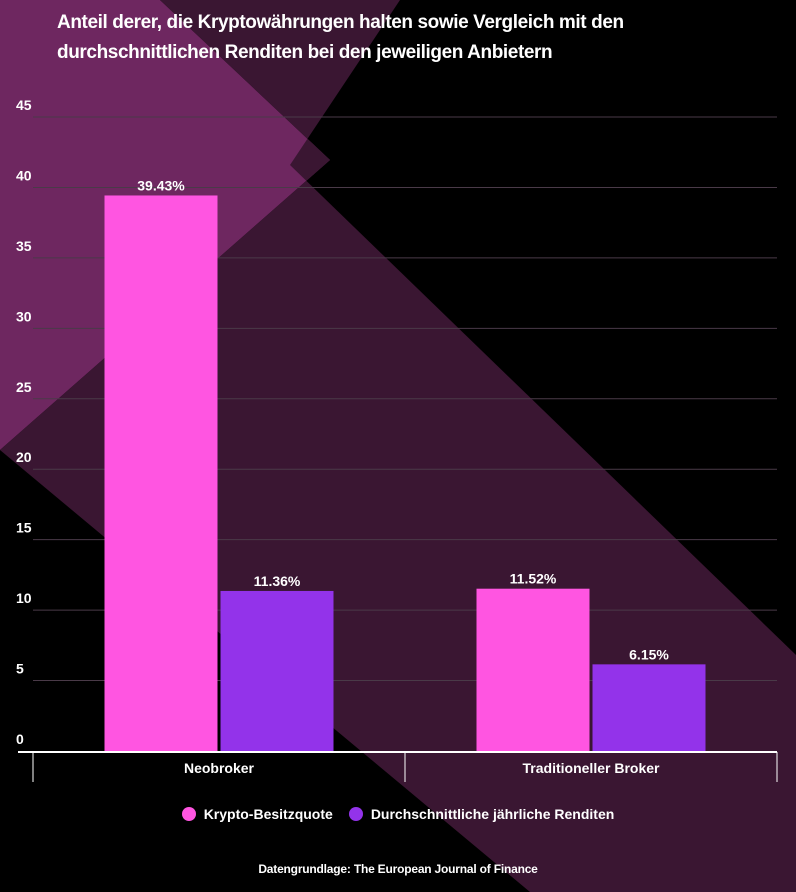 Image resolution: width=796 pixels, height=892 pixels. Describe the element at coordinates (533, 579) in the screenshot. I see `data-label: 11.52%` at that location.